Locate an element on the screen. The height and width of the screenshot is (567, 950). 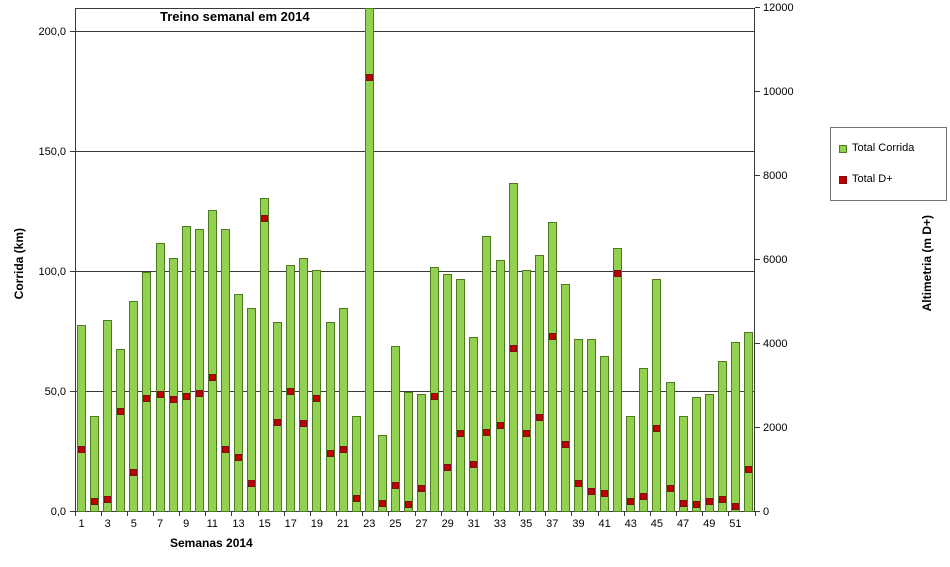
x-axis-tick-label: 35 is located at coordinates (526, 524).